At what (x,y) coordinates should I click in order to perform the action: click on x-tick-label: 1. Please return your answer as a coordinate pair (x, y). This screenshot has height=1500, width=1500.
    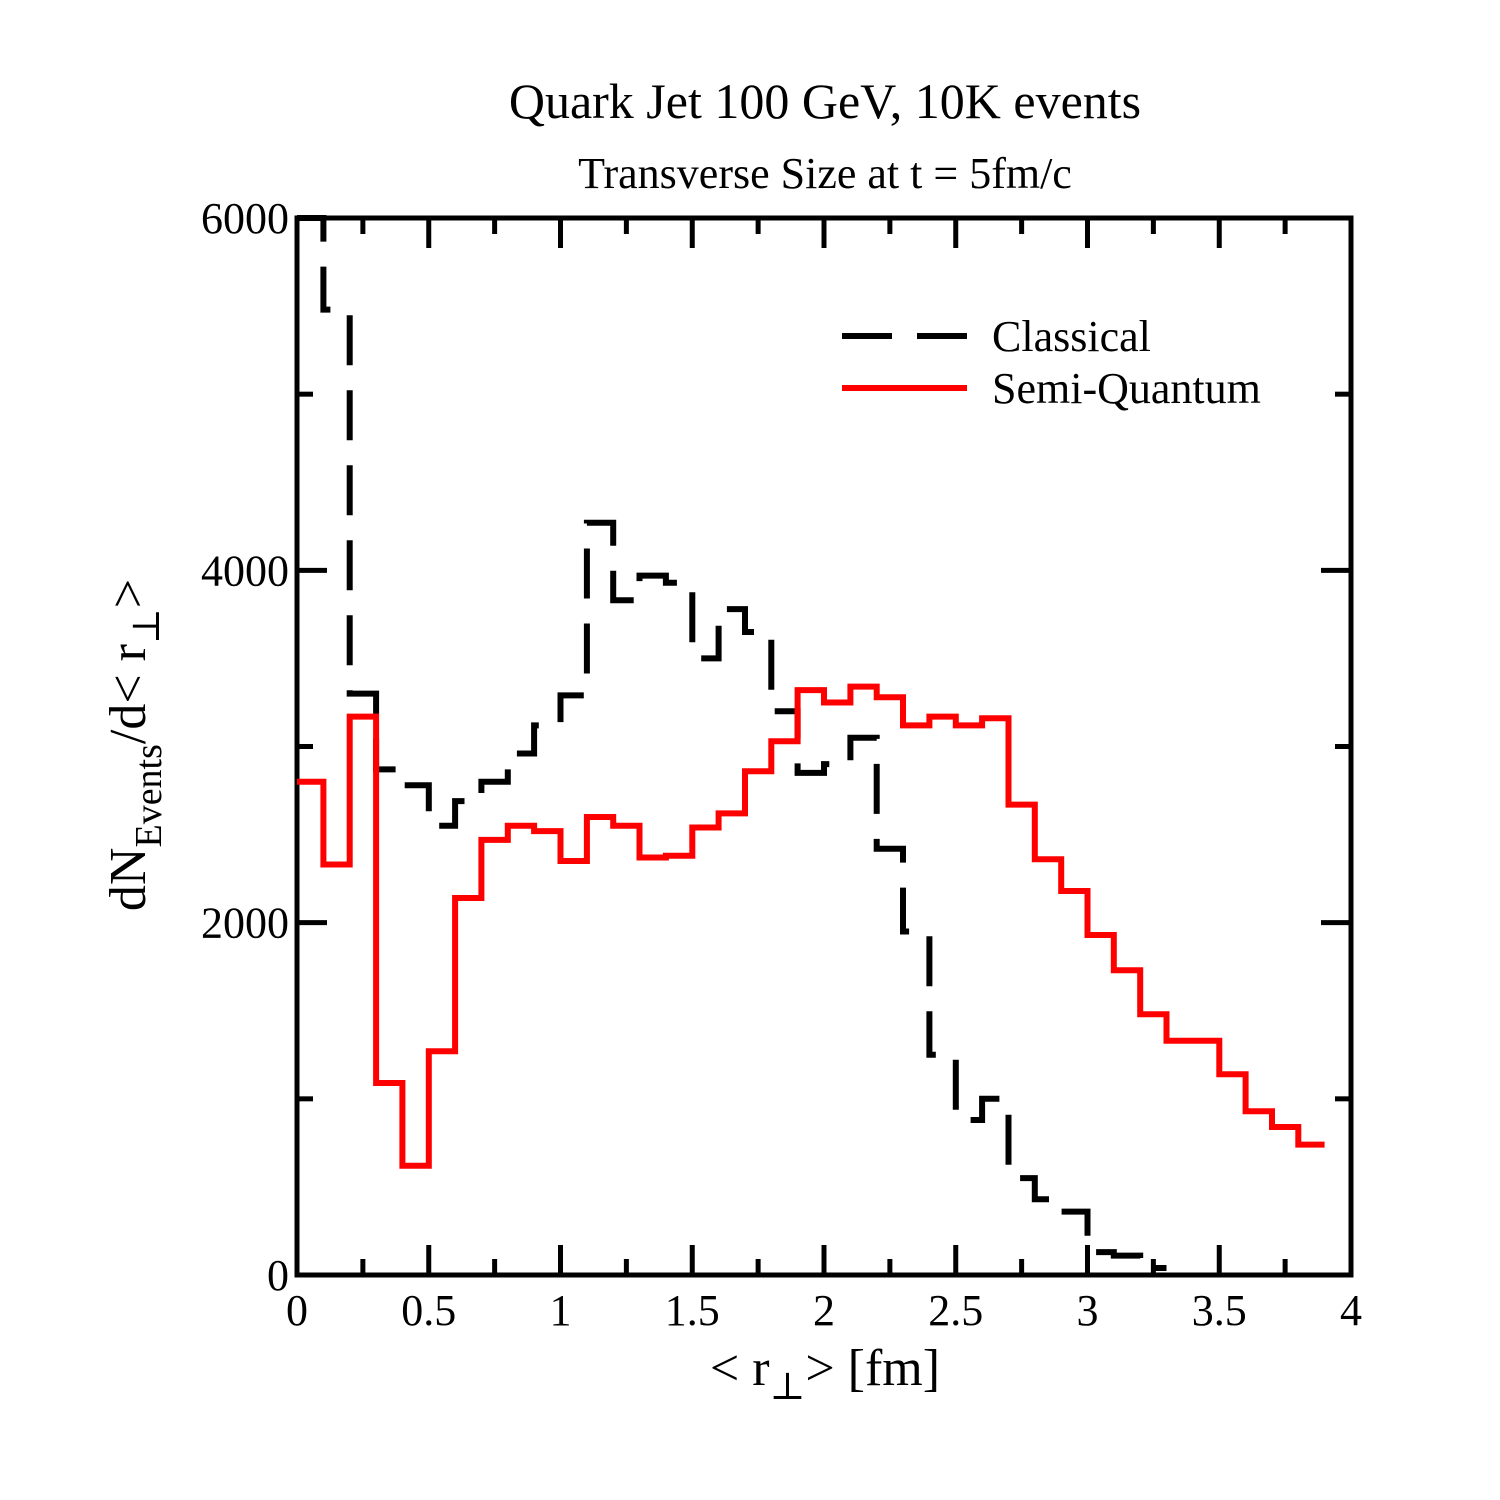
    Looking at the image, I should click on (561, 1310).